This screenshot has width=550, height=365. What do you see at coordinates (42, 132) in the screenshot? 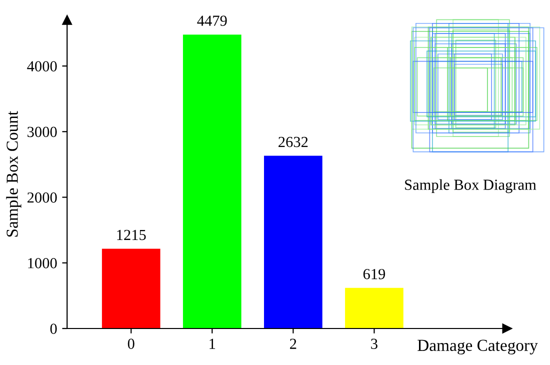
I see `y-tick-label: 3000` at bounding box center [42, 132].